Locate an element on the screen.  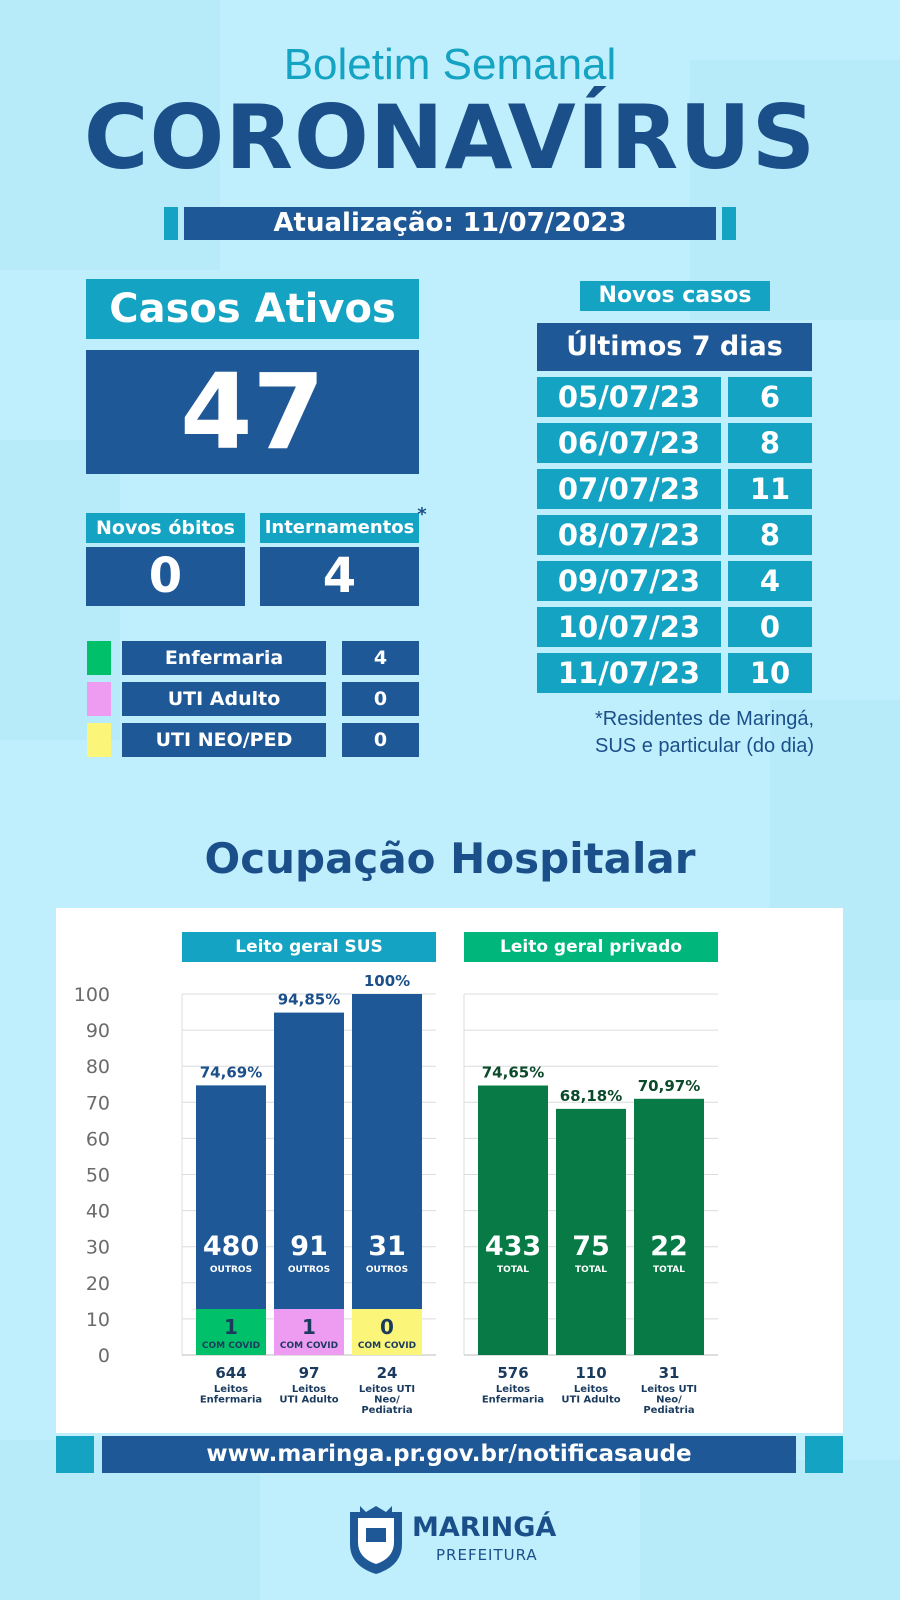
hospitalizations-label: Internamentos is located at coordinates (339, 528).